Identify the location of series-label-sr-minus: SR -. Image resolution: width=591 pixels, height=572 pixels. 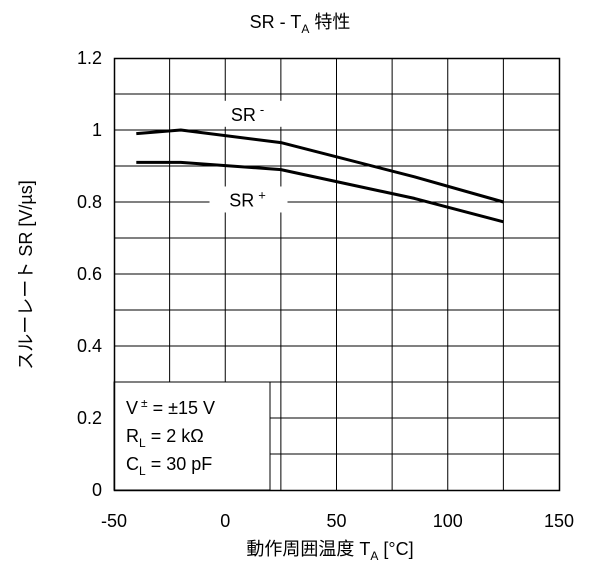
(248, 113).